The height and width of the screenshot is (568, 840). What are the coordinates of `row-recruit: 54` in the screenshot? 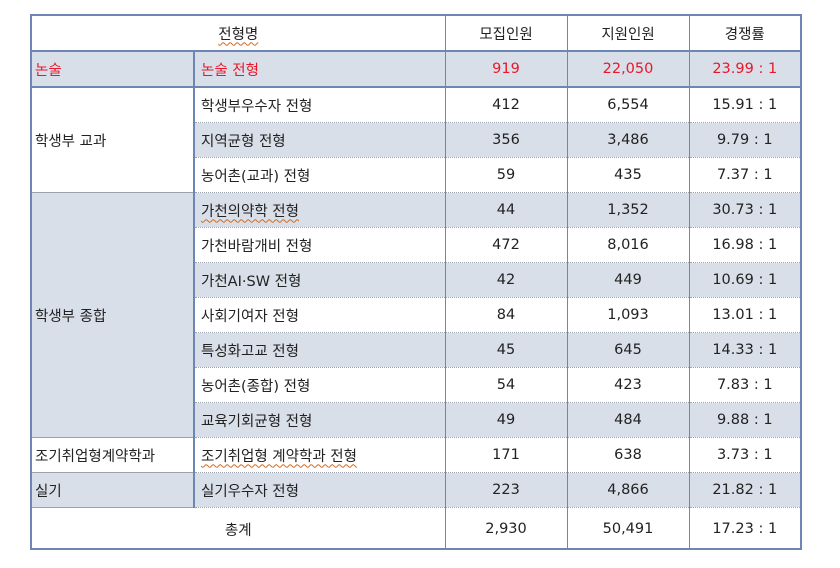 It's located at (505, 385).